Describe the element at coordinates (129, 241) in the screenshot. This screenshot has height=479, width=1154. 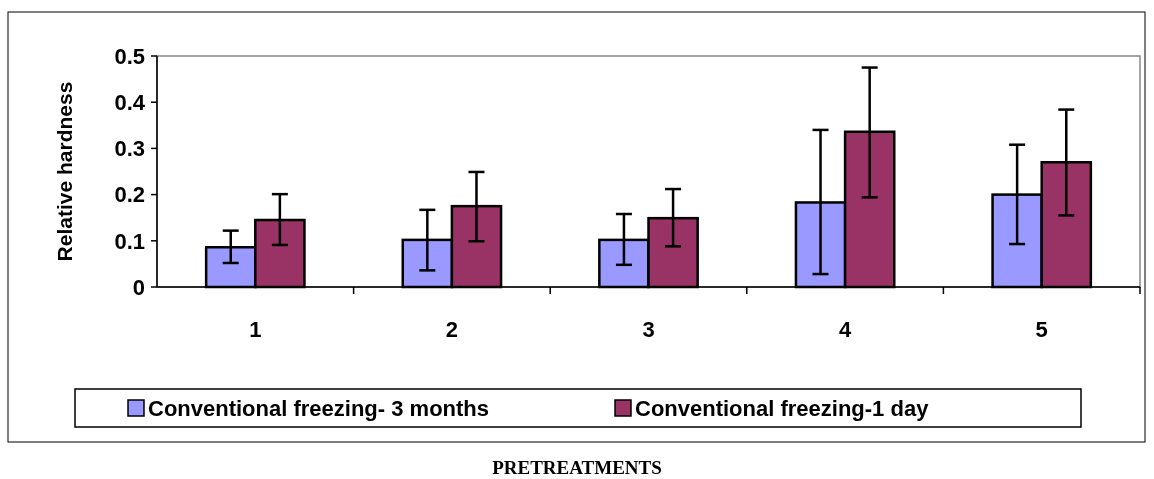
I see `y-tick-label: 0.1` at that location.